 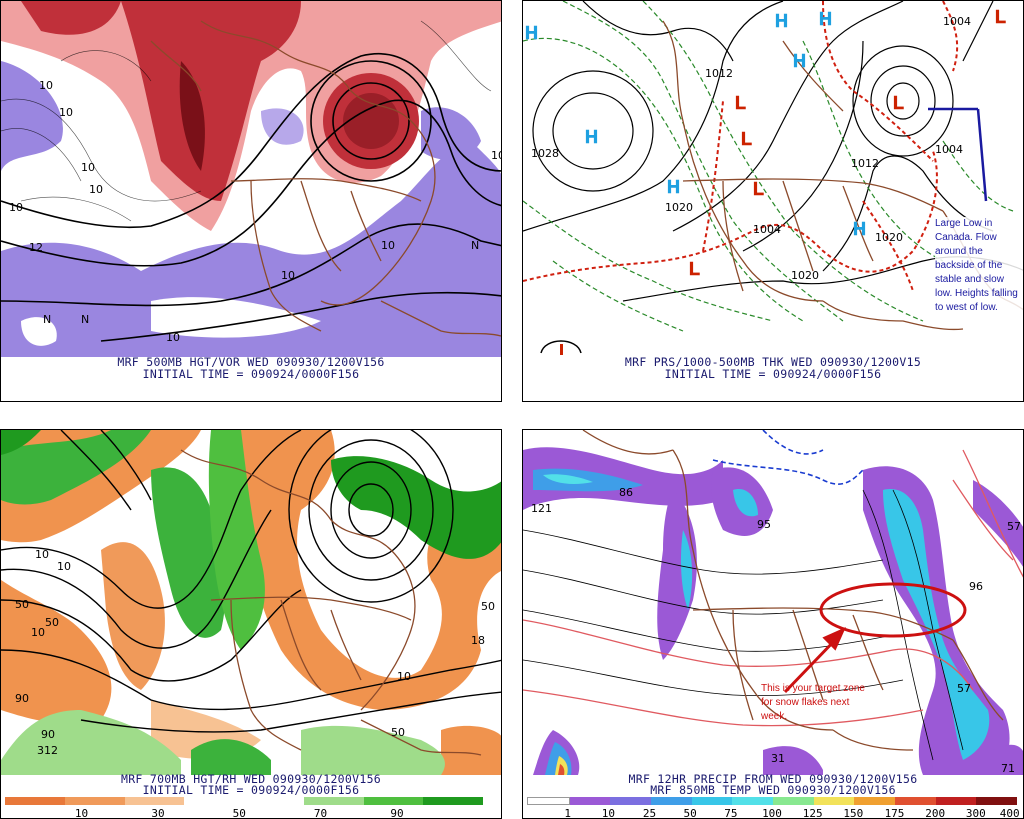 What do you see at coordinates (158, 813) in the screenshot?
I see `legend-label: 30` at bounding box center [158, 813].